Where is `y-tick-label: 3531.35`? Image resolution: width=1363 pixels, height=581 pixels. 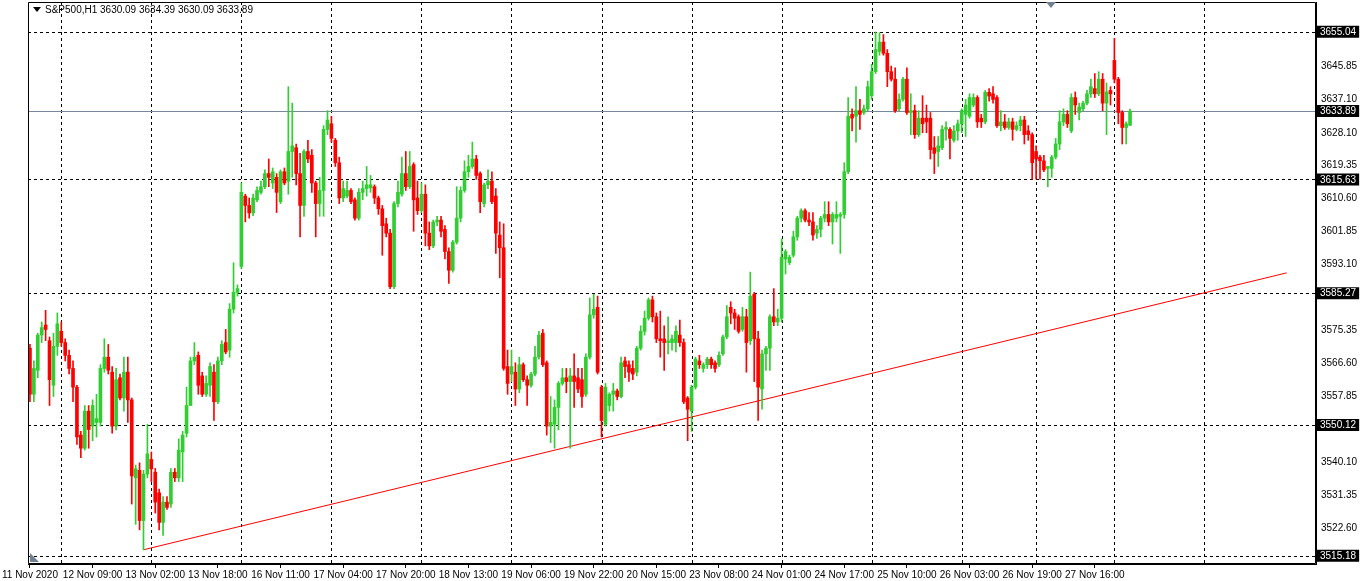 y-tick-label: 3531.35 is located at coordinates (1339, 494).